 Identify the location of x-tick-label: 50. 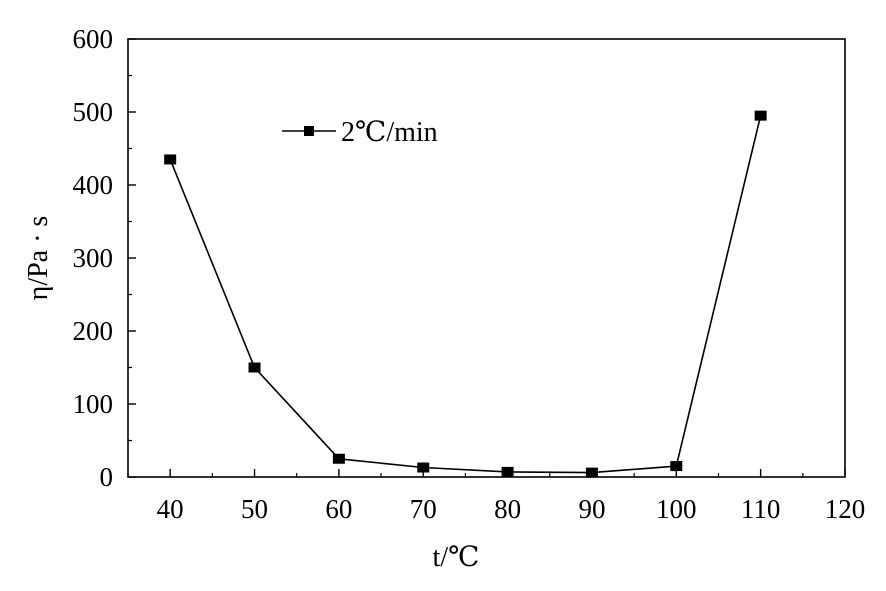
(254, 509).